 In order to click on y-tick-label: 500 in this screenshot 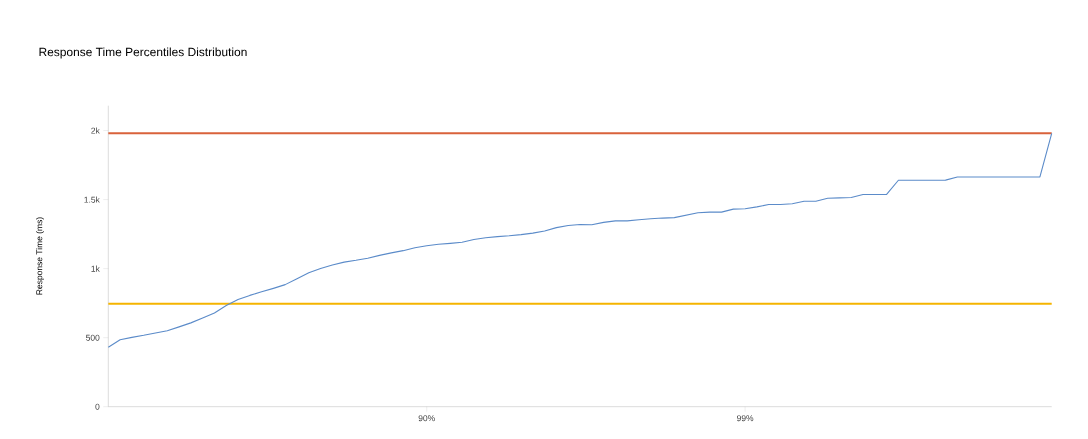, I will do `click(93, 337)`.